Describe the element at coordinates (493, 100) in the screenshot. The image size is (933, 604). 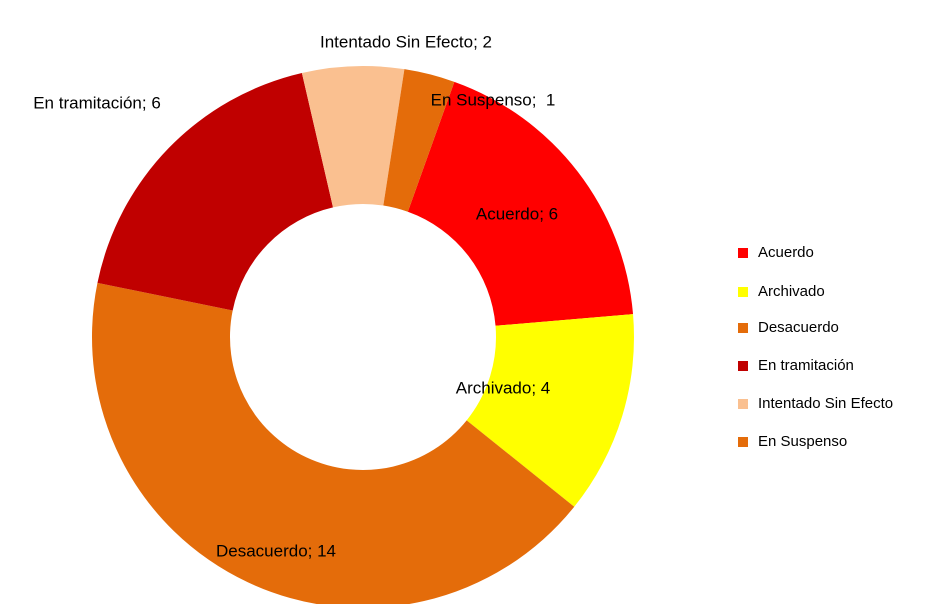
I see `data-label: En Suspenso; 1` at that location.